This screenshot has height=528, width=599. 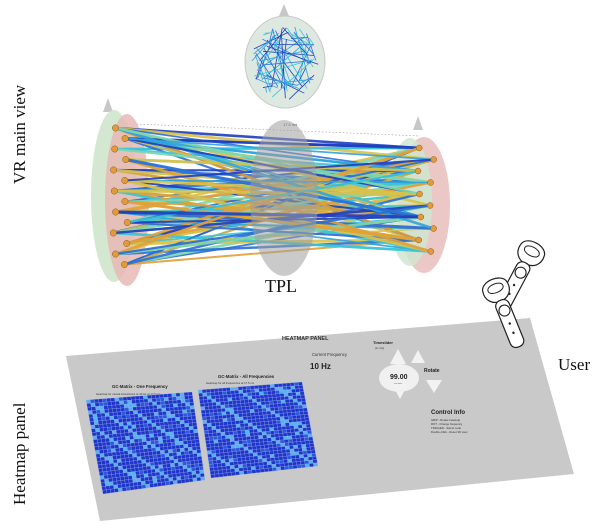 I want to click on top-edge, so click(x=301, y=87).